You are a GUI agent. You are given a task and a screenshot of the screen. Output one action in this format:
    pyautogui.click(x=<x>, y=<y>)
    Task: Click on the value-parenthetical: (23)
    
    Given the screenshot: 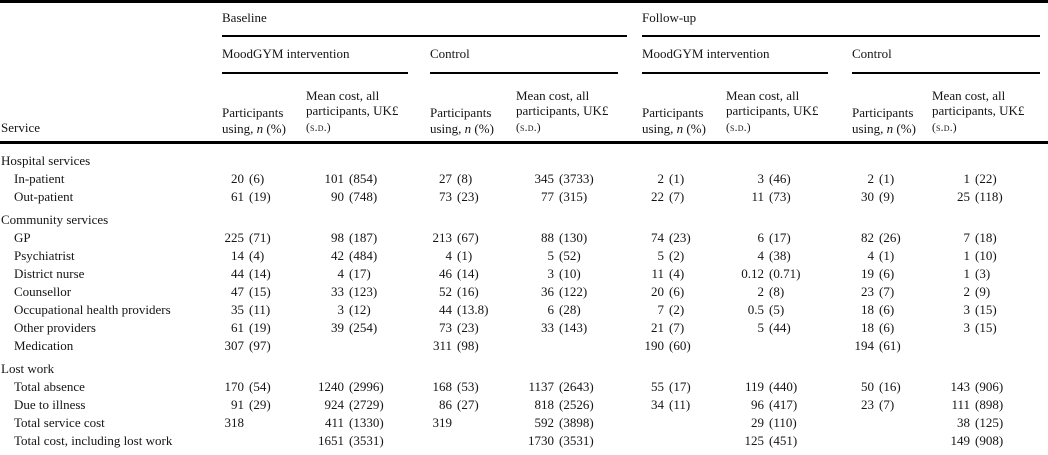 What is the action you would take?
    pyautogui.click(x=680, y=237)
    